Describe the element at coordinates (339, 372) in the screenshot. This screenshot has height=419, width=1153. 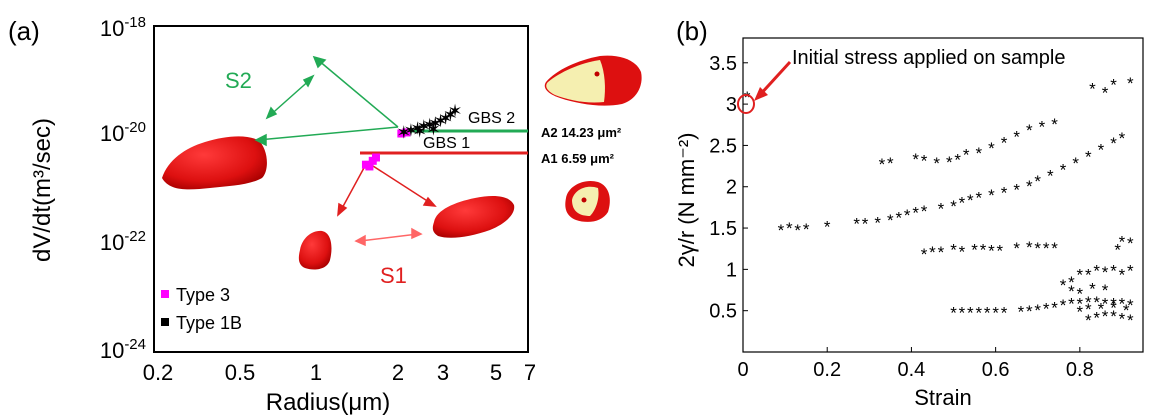
I see `panel-a-x-tick-labels: 0.2 0.5 1 2 3 5 7` at that location.